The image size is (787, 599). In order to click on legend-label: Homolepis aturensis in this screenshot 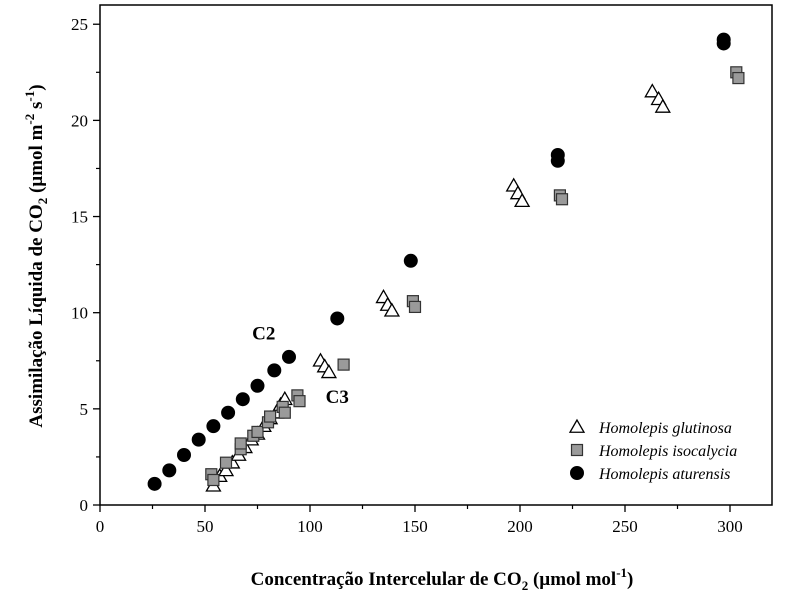, I will do `click(664, 474)`.